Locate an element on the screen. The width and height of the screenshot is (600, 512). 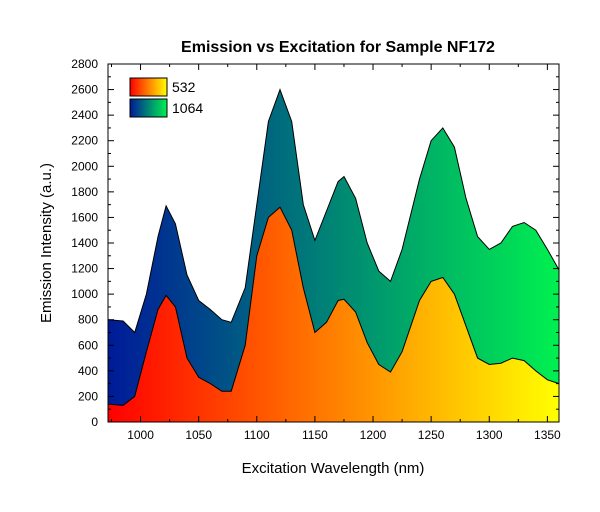
x-tick-label: 1250 is located at coordinates (431, 435).